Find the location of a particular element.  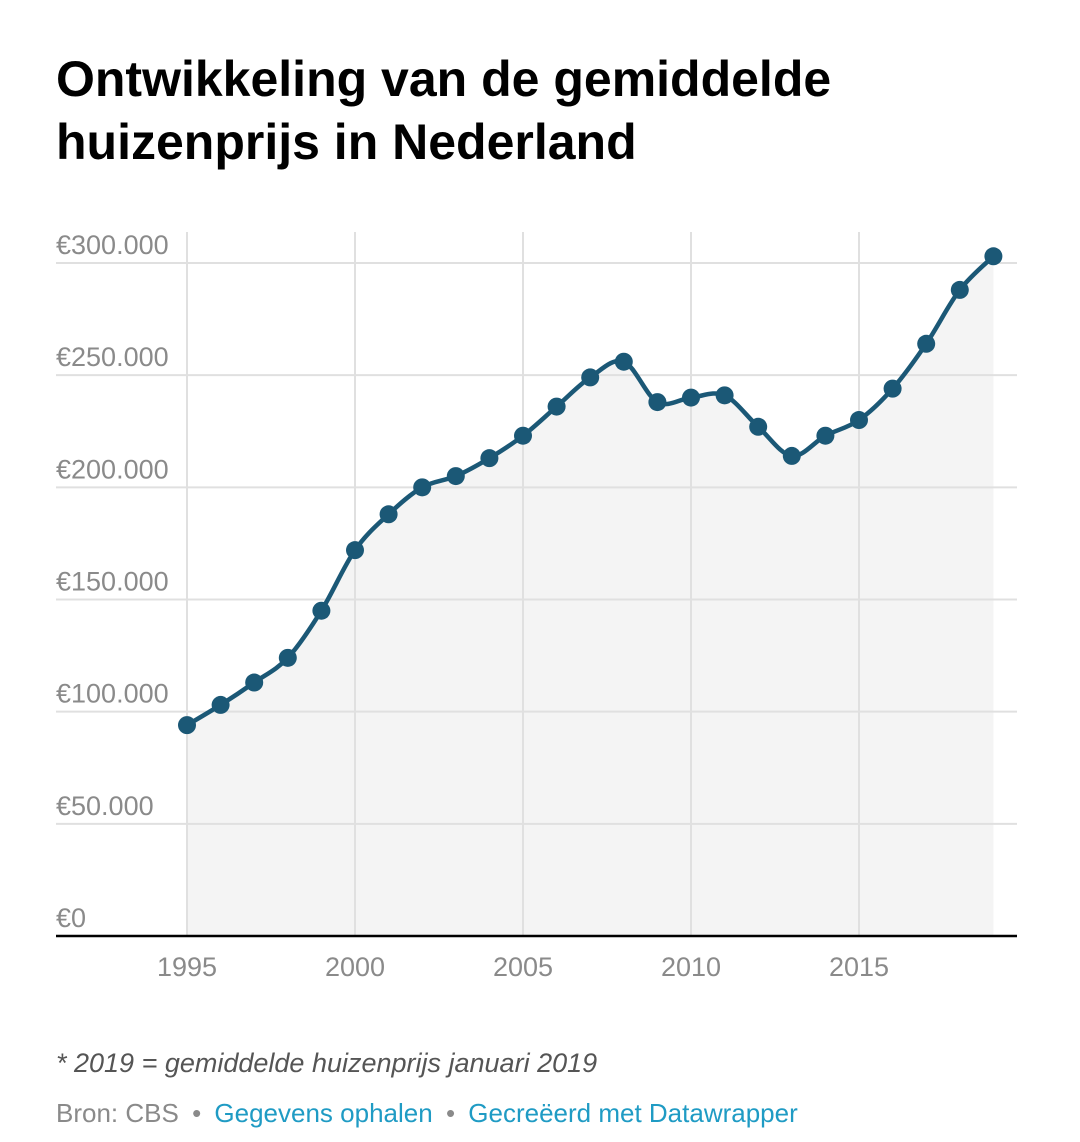

get-data-link: Gegevens ophalen is located at coordinates (323, 1113).